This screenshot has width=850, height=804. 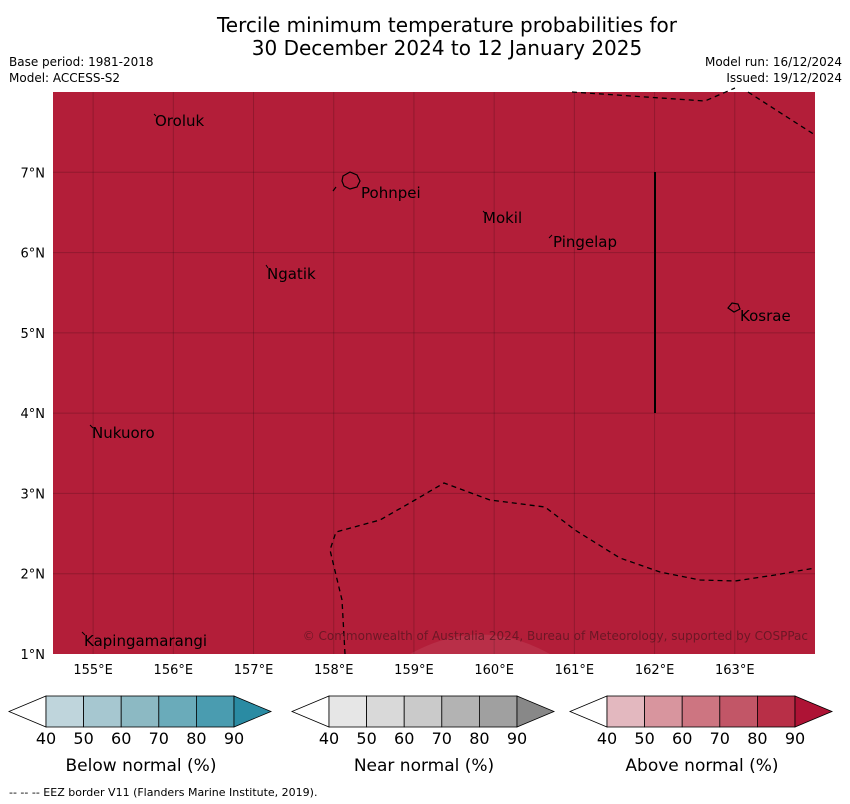 I want to click on colorbars: 40 50 60 70 80 90 40 50 60 70 80 90 40 50 60 70 80 90, so click(x=420, y=721).